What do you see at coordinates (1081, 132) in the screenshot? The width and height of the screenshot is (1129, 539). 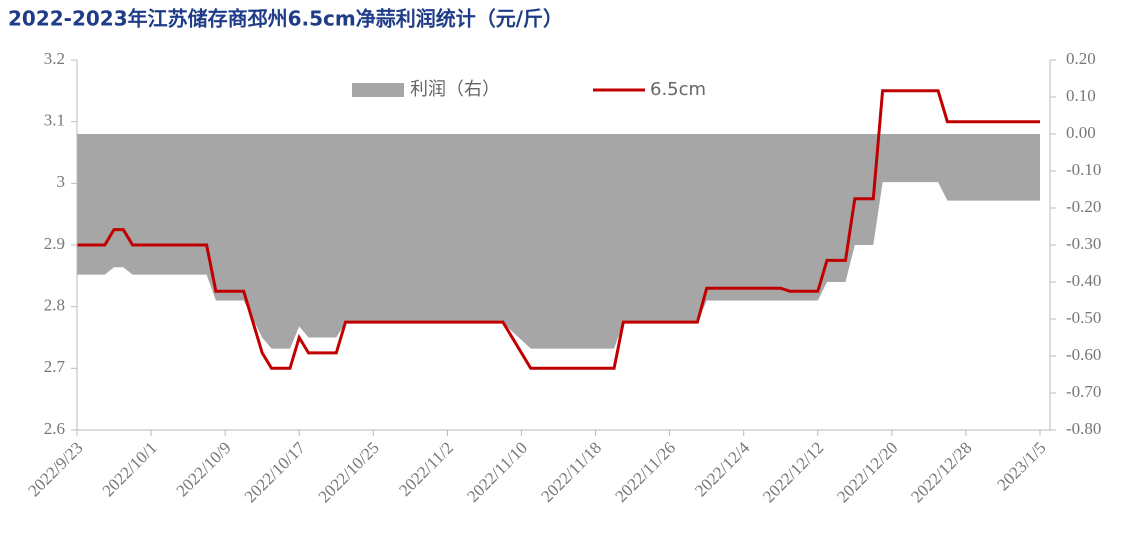 I see `y2-tick-label: 0.00` at bounding box center [1081, 132].